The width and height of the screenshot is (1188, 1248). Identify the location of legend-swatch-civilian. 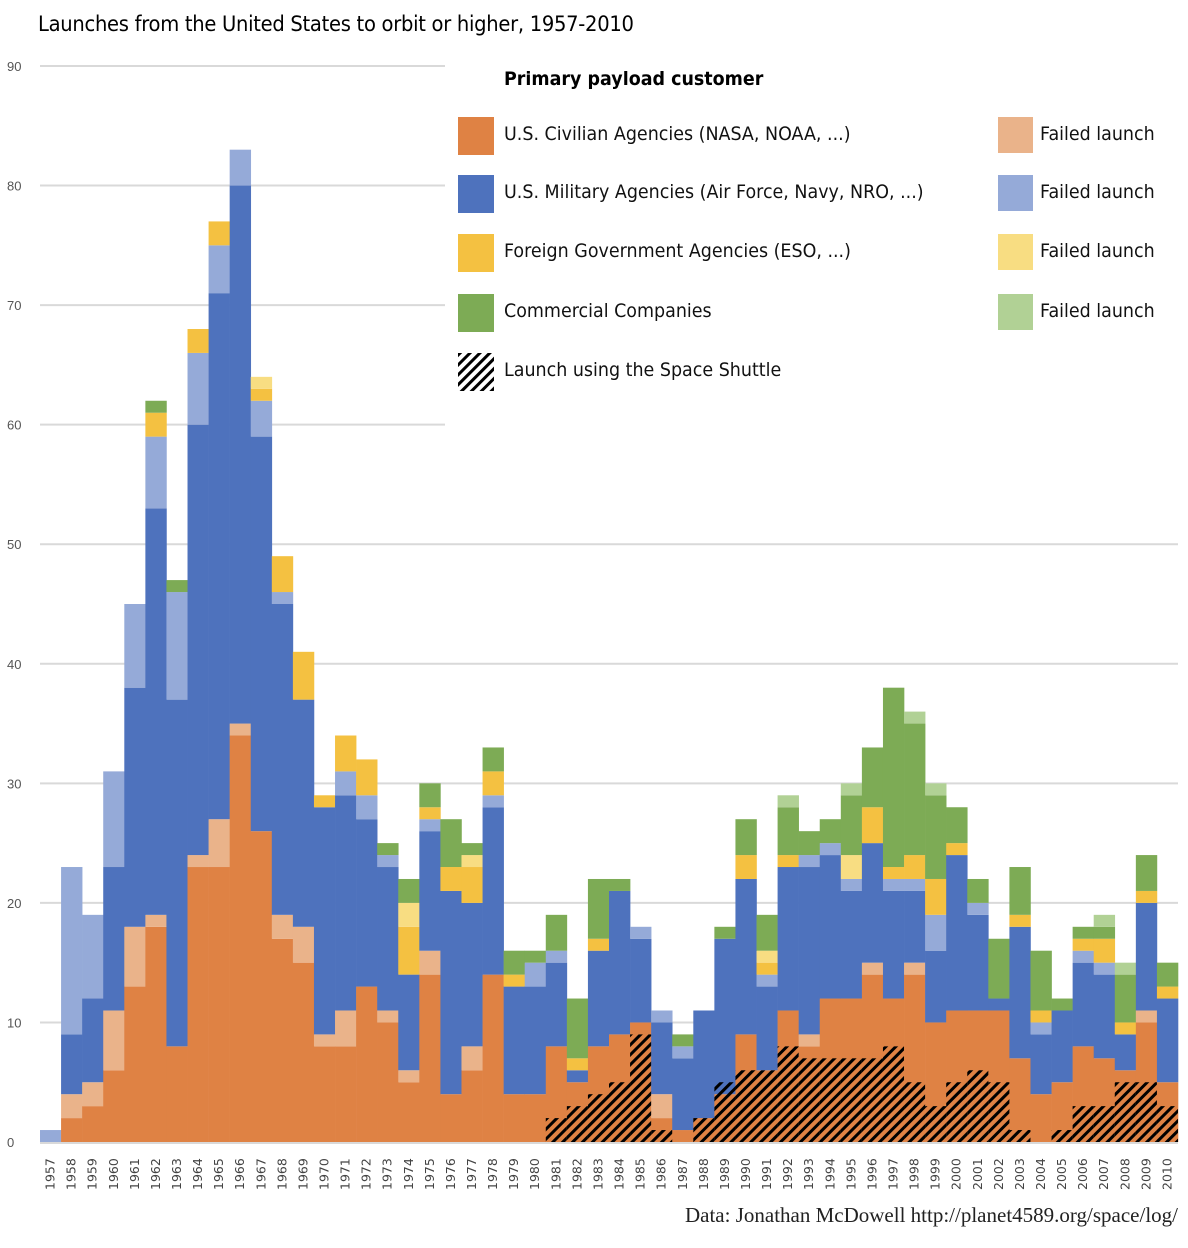
(476, 136).